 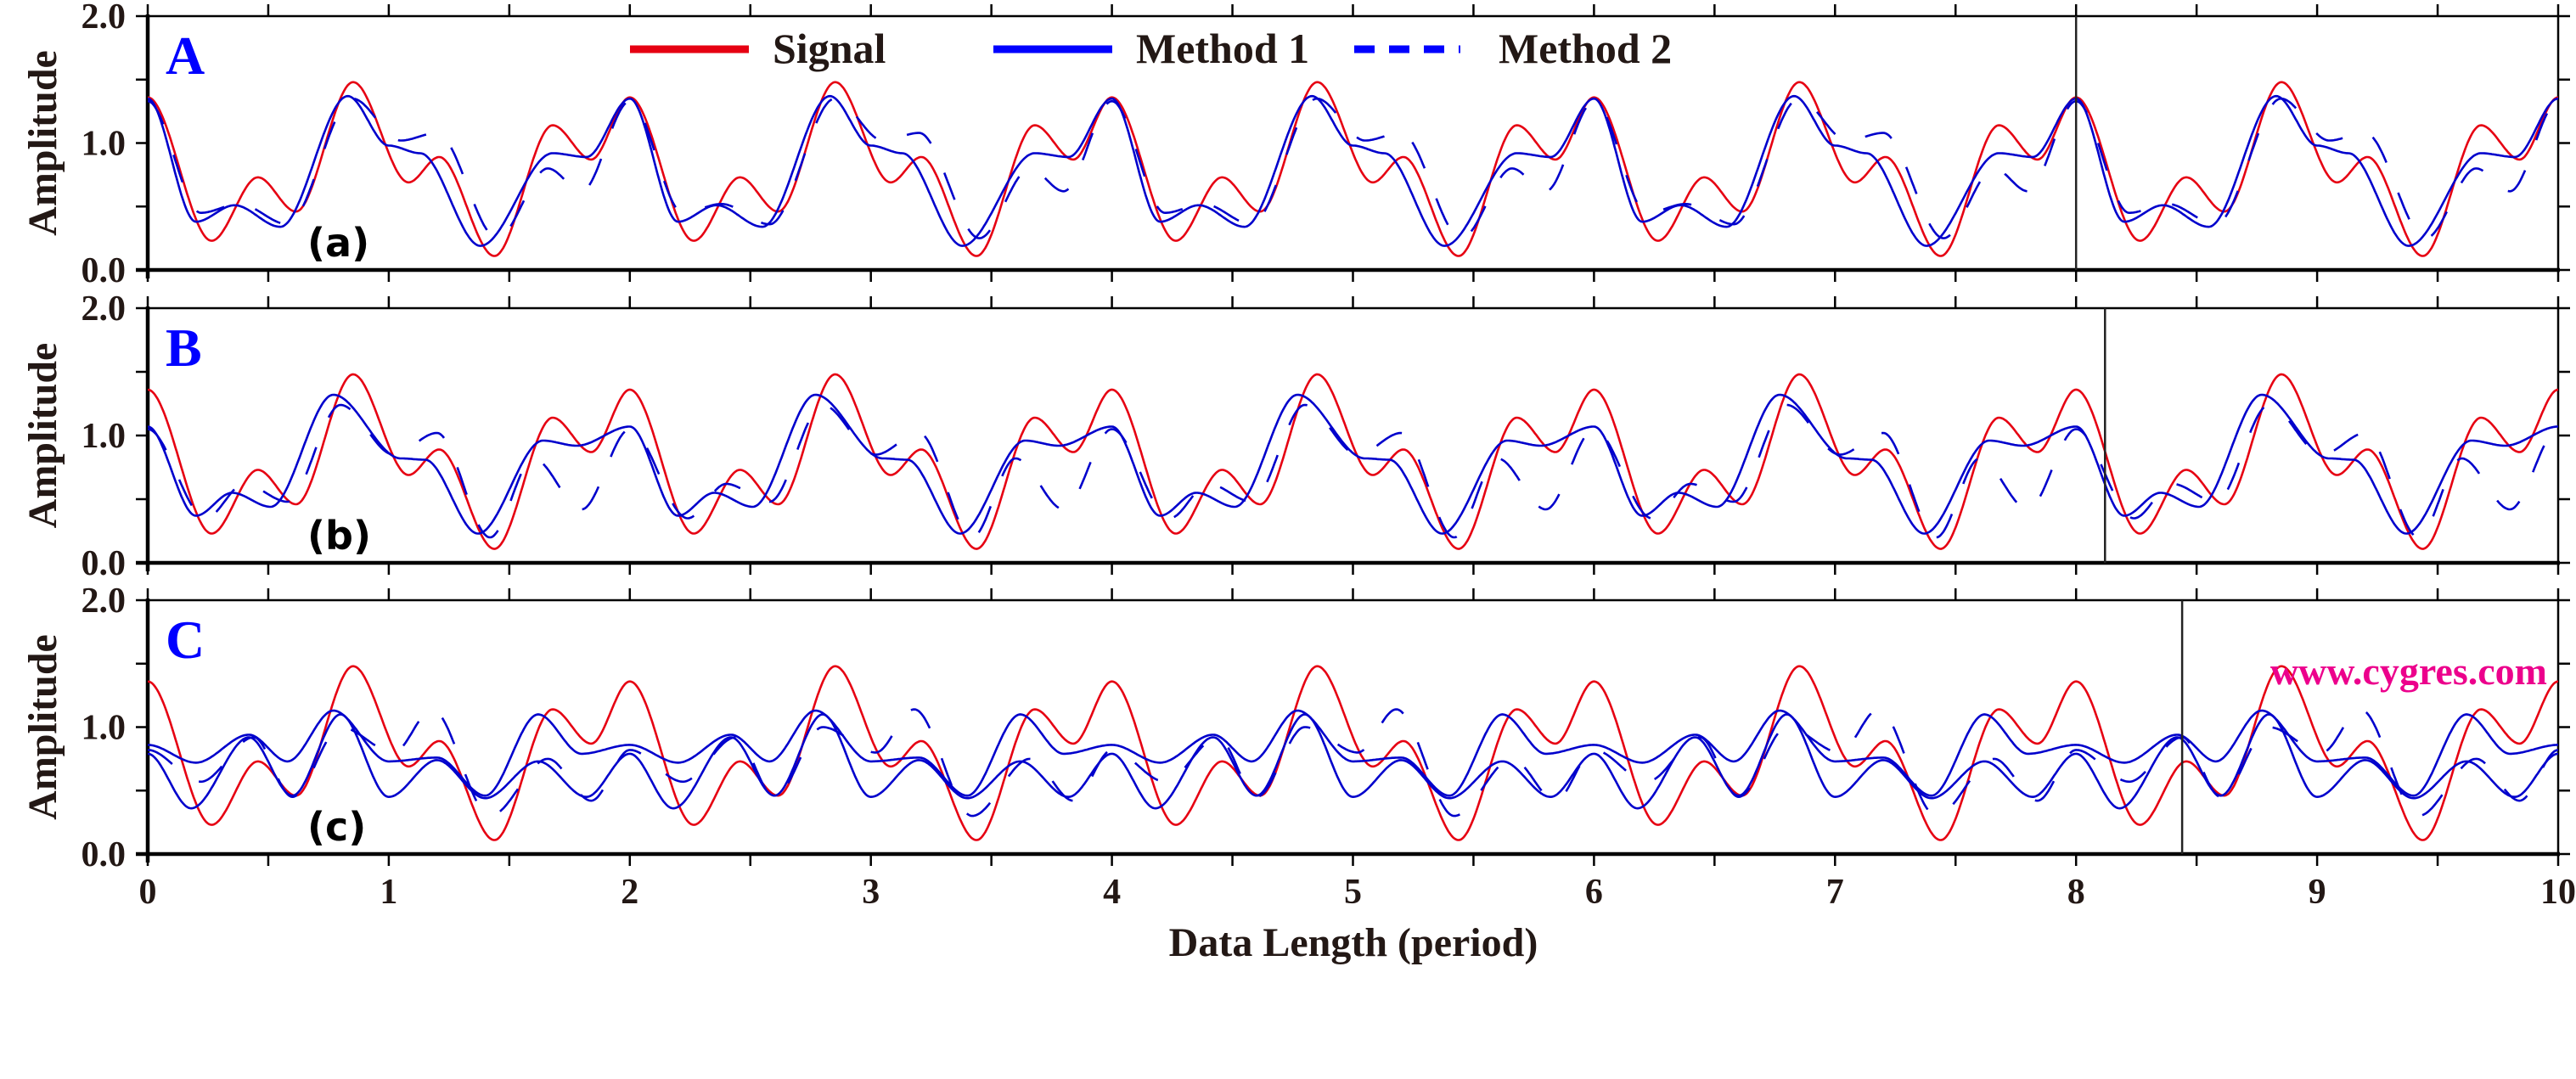 I want to click on panel-letter: C, so click(x=185, y=640).